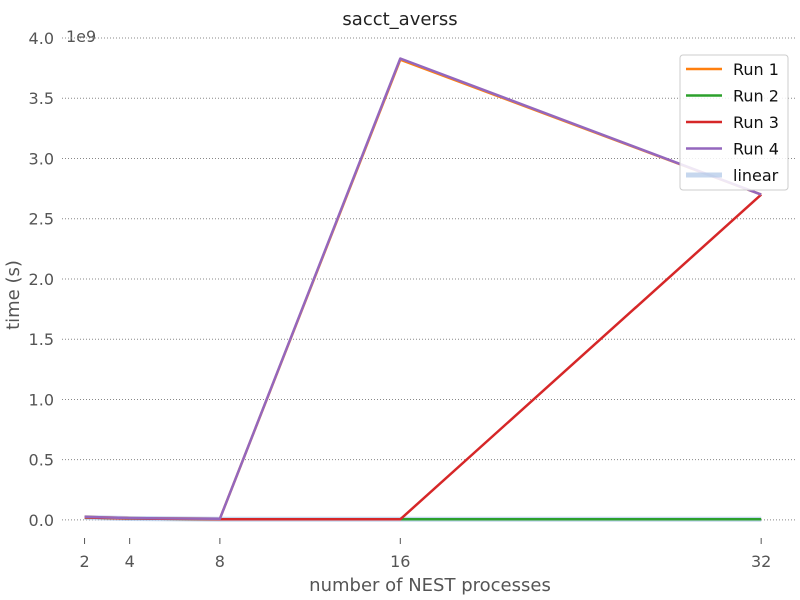 The height and width of the screenshot is (600, 800). Describe the element at coordinates (41, 219) in the screenshot. I see `y-tick-label: 2.5` at that location.